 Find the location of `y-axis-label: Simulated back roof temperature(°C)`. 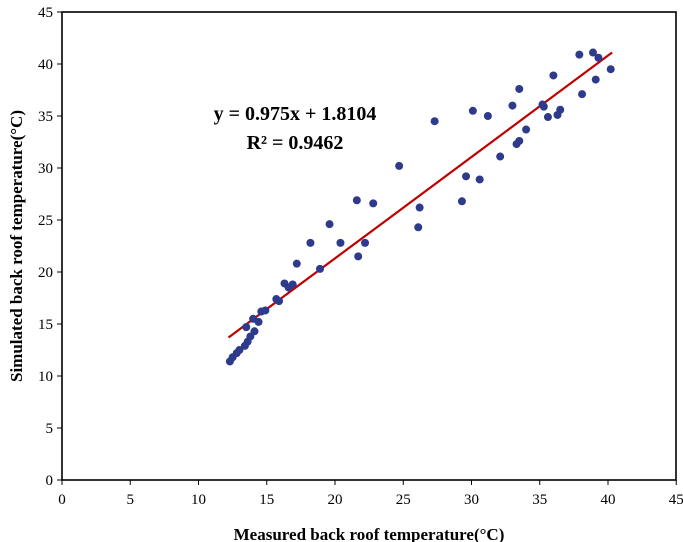

y-axis-label: Simulated back roof temperature(°C) is located at coordinates (16, 246).